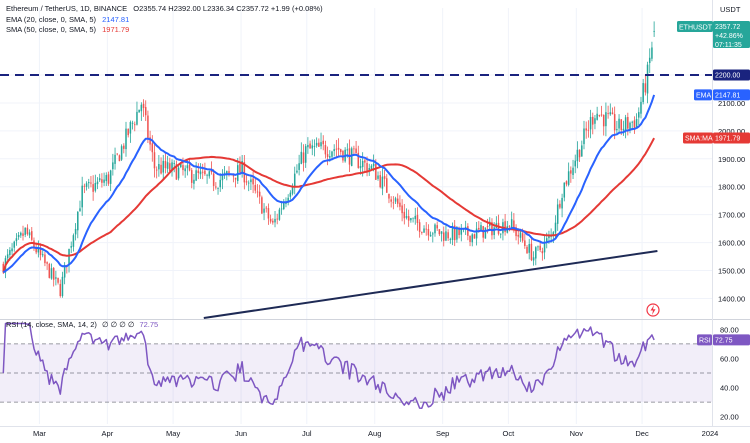 The image size is (750, 443). Describe the element at coordinates (729, 373) in the screenshot. I see `rsi-axis: 20.00 40.00 60.00 80.00` at that location.